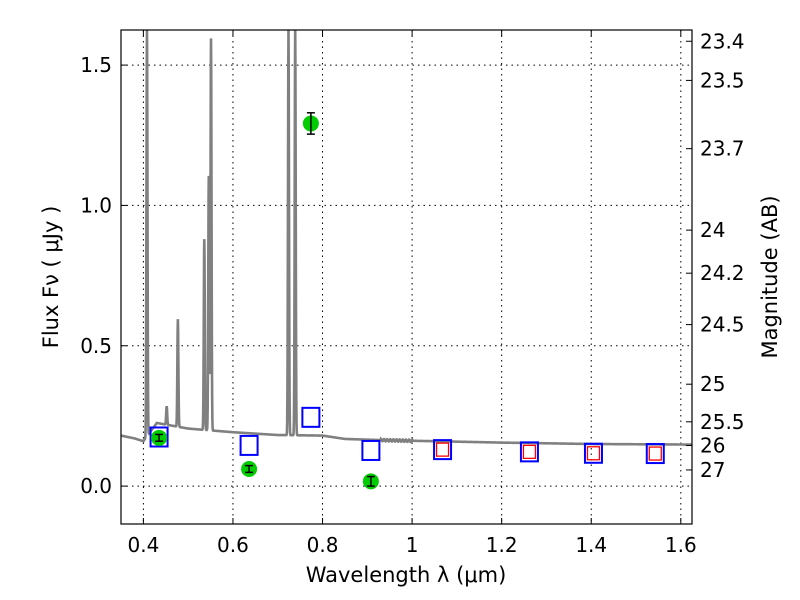  Describe the element at coordinates (51, 277) in the screenshot. I see `y-axis-label: Flux Fν ( μJy )` at that location.